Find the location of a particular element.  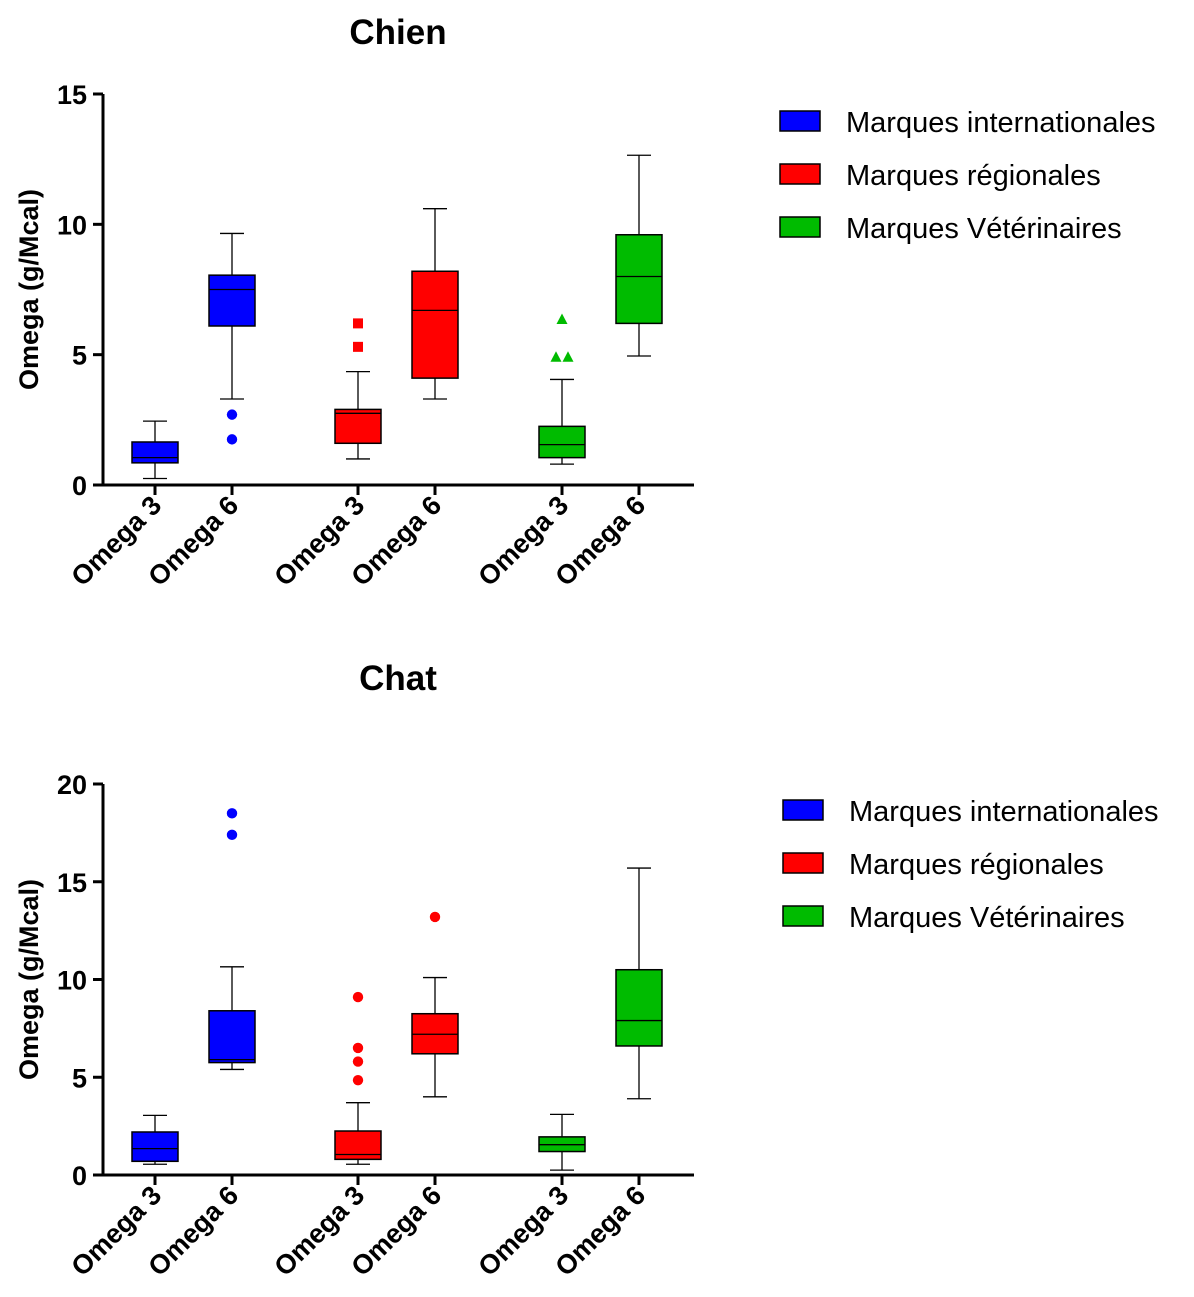

y-tick-label: 20 is located at coordinates (72, 785).